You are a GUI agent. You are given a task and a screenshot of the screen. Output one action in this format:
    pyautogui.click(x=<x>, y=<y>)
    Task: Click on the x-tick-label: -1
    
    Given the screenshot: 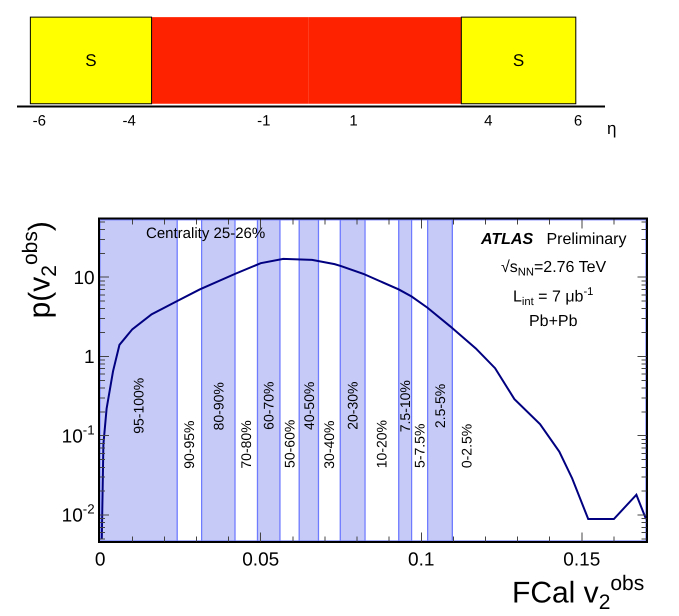 What is the action you would take?
    pyautogui.click(x=263, y=121)
    